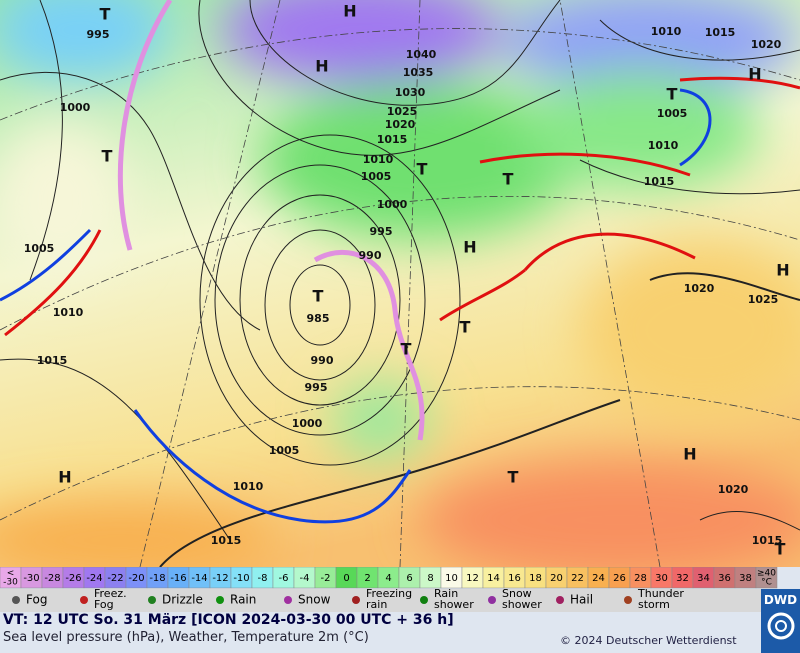 This screenshot has height=653, width=800. What do you see at coordinates (326, 578) in the screenshot?
I see `scale-label: -2` at bounding box center [326, 578].